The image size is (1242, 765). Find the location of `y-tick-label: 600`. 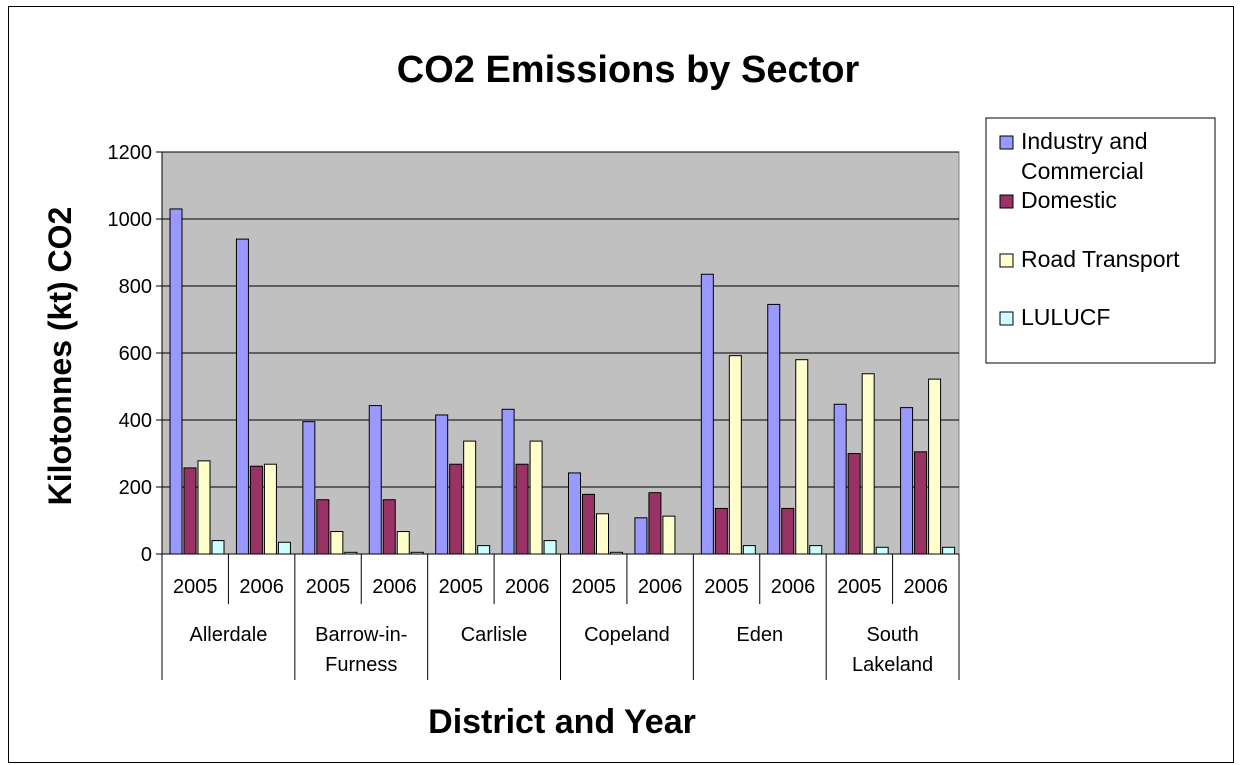

y-tick-label: 600 is located at coordinates (135, 354).